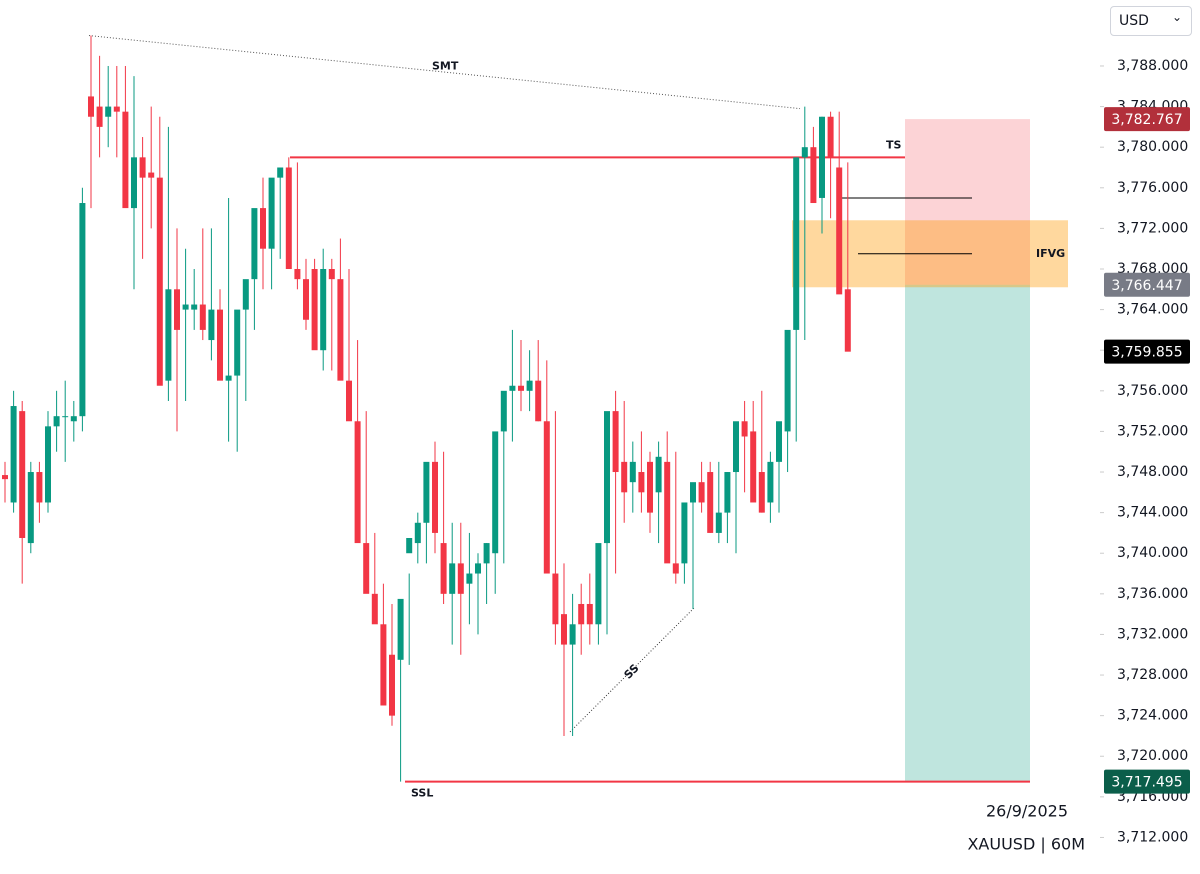  Describe the element at coordinates (894, 144) in the screenshot. I see `ts-label: TS` at that location.